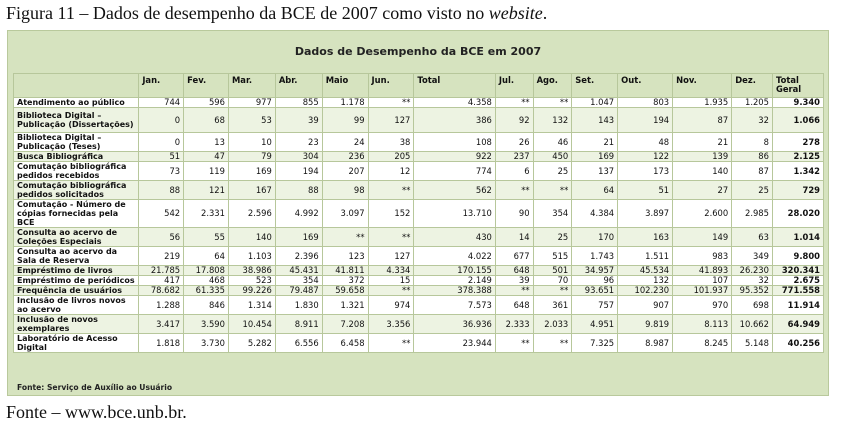 This screenshot has height=440, width=866. What do you see at coordinates (645, 290) in the screenshot?
I see `table-cell: 102.230` at bounding box center [645, 290].